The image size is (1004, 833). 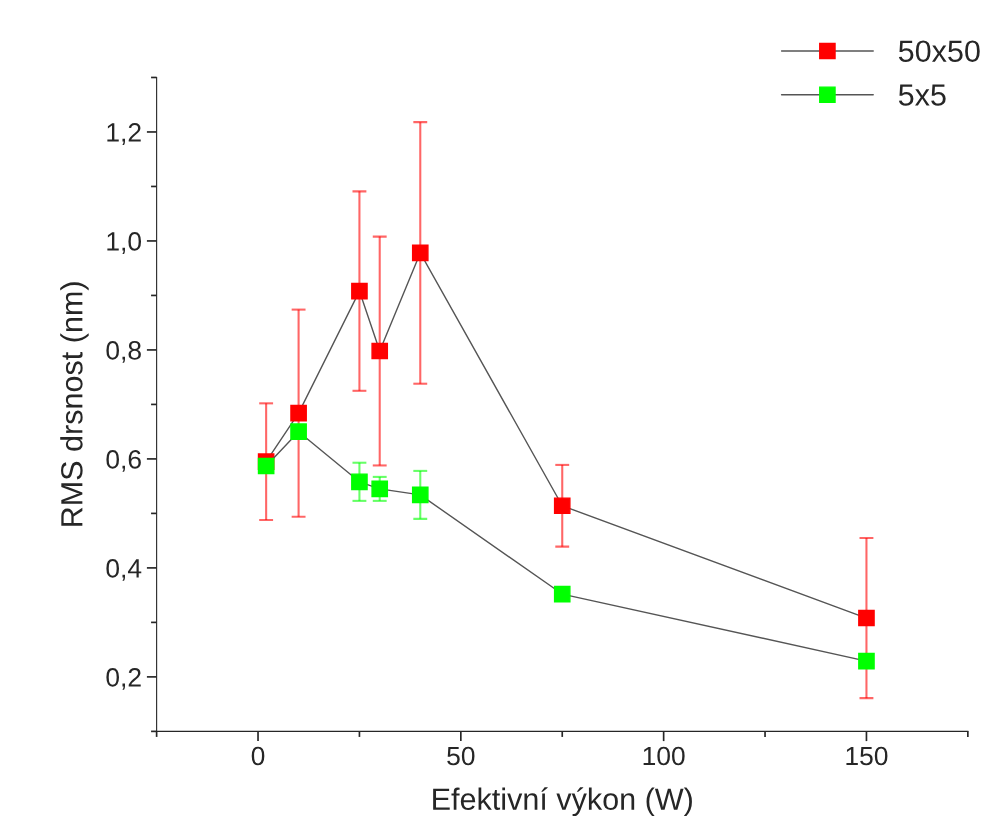 What do you see at coordinates (461, 756) in the screenshot?
I see `x-tick-label: 50` at bounding box center [461, 756].